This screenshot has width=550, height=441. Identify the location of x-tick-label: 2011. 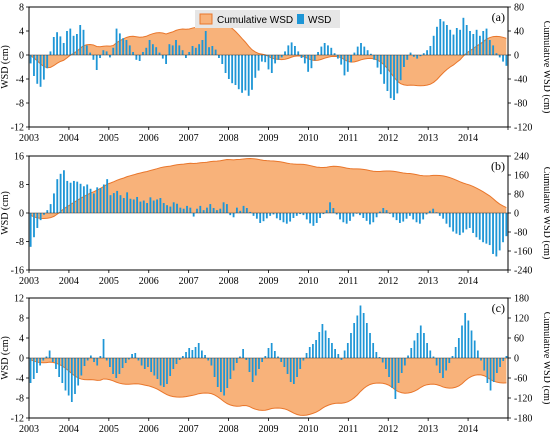
(349, 429).